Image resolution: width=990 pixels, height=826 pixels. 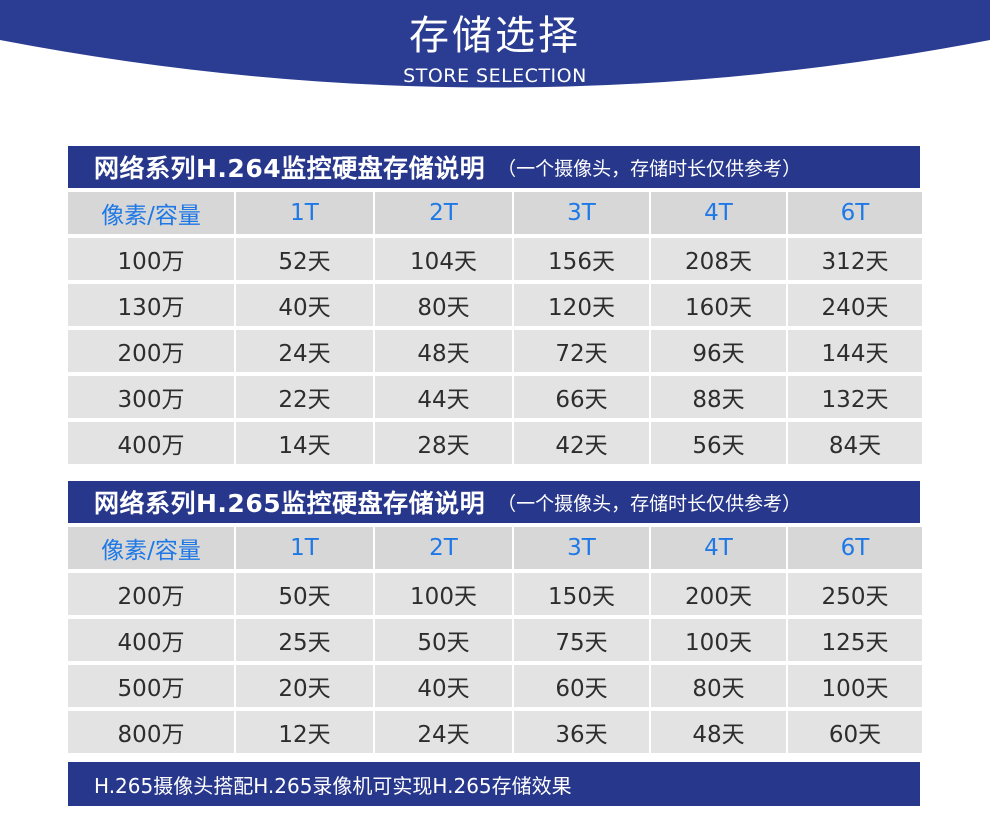 I want to click on table-cell: 208天, so click(x=718, y=259).